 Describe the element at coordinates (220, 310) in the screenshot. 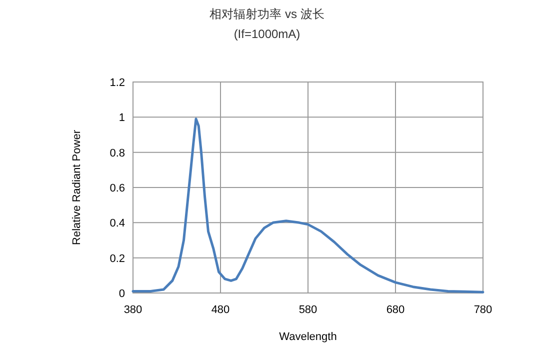

I see `x-tick-label: 480` at that location.